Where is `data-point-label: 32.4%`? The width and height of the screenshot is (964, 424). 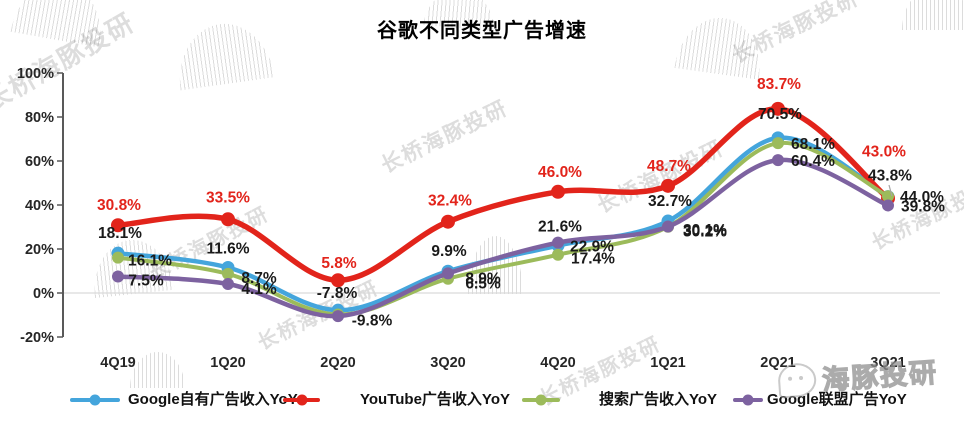
data-point-label: 32.4% is located at coordinates (450, 201).